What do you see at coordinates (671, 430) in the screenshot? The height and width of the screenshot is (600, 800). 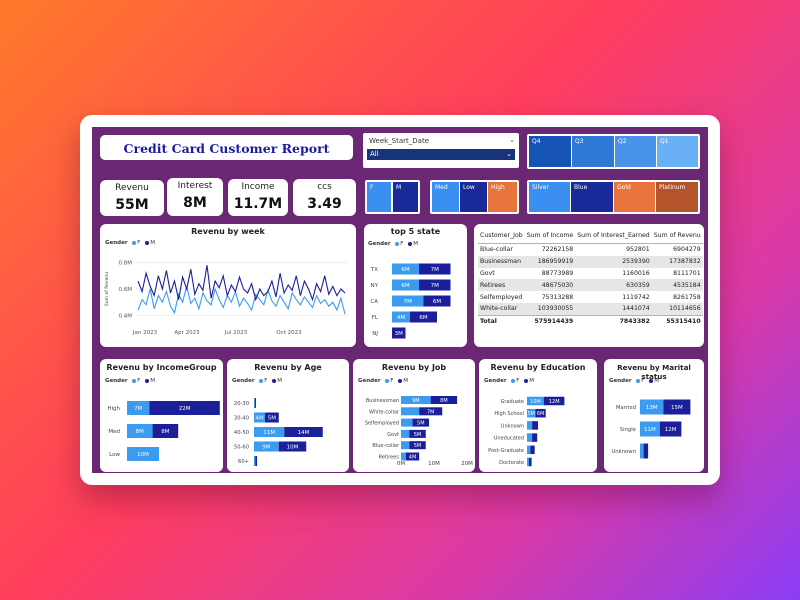 I see `data-label: 12M` at bounding box center [671, 430].